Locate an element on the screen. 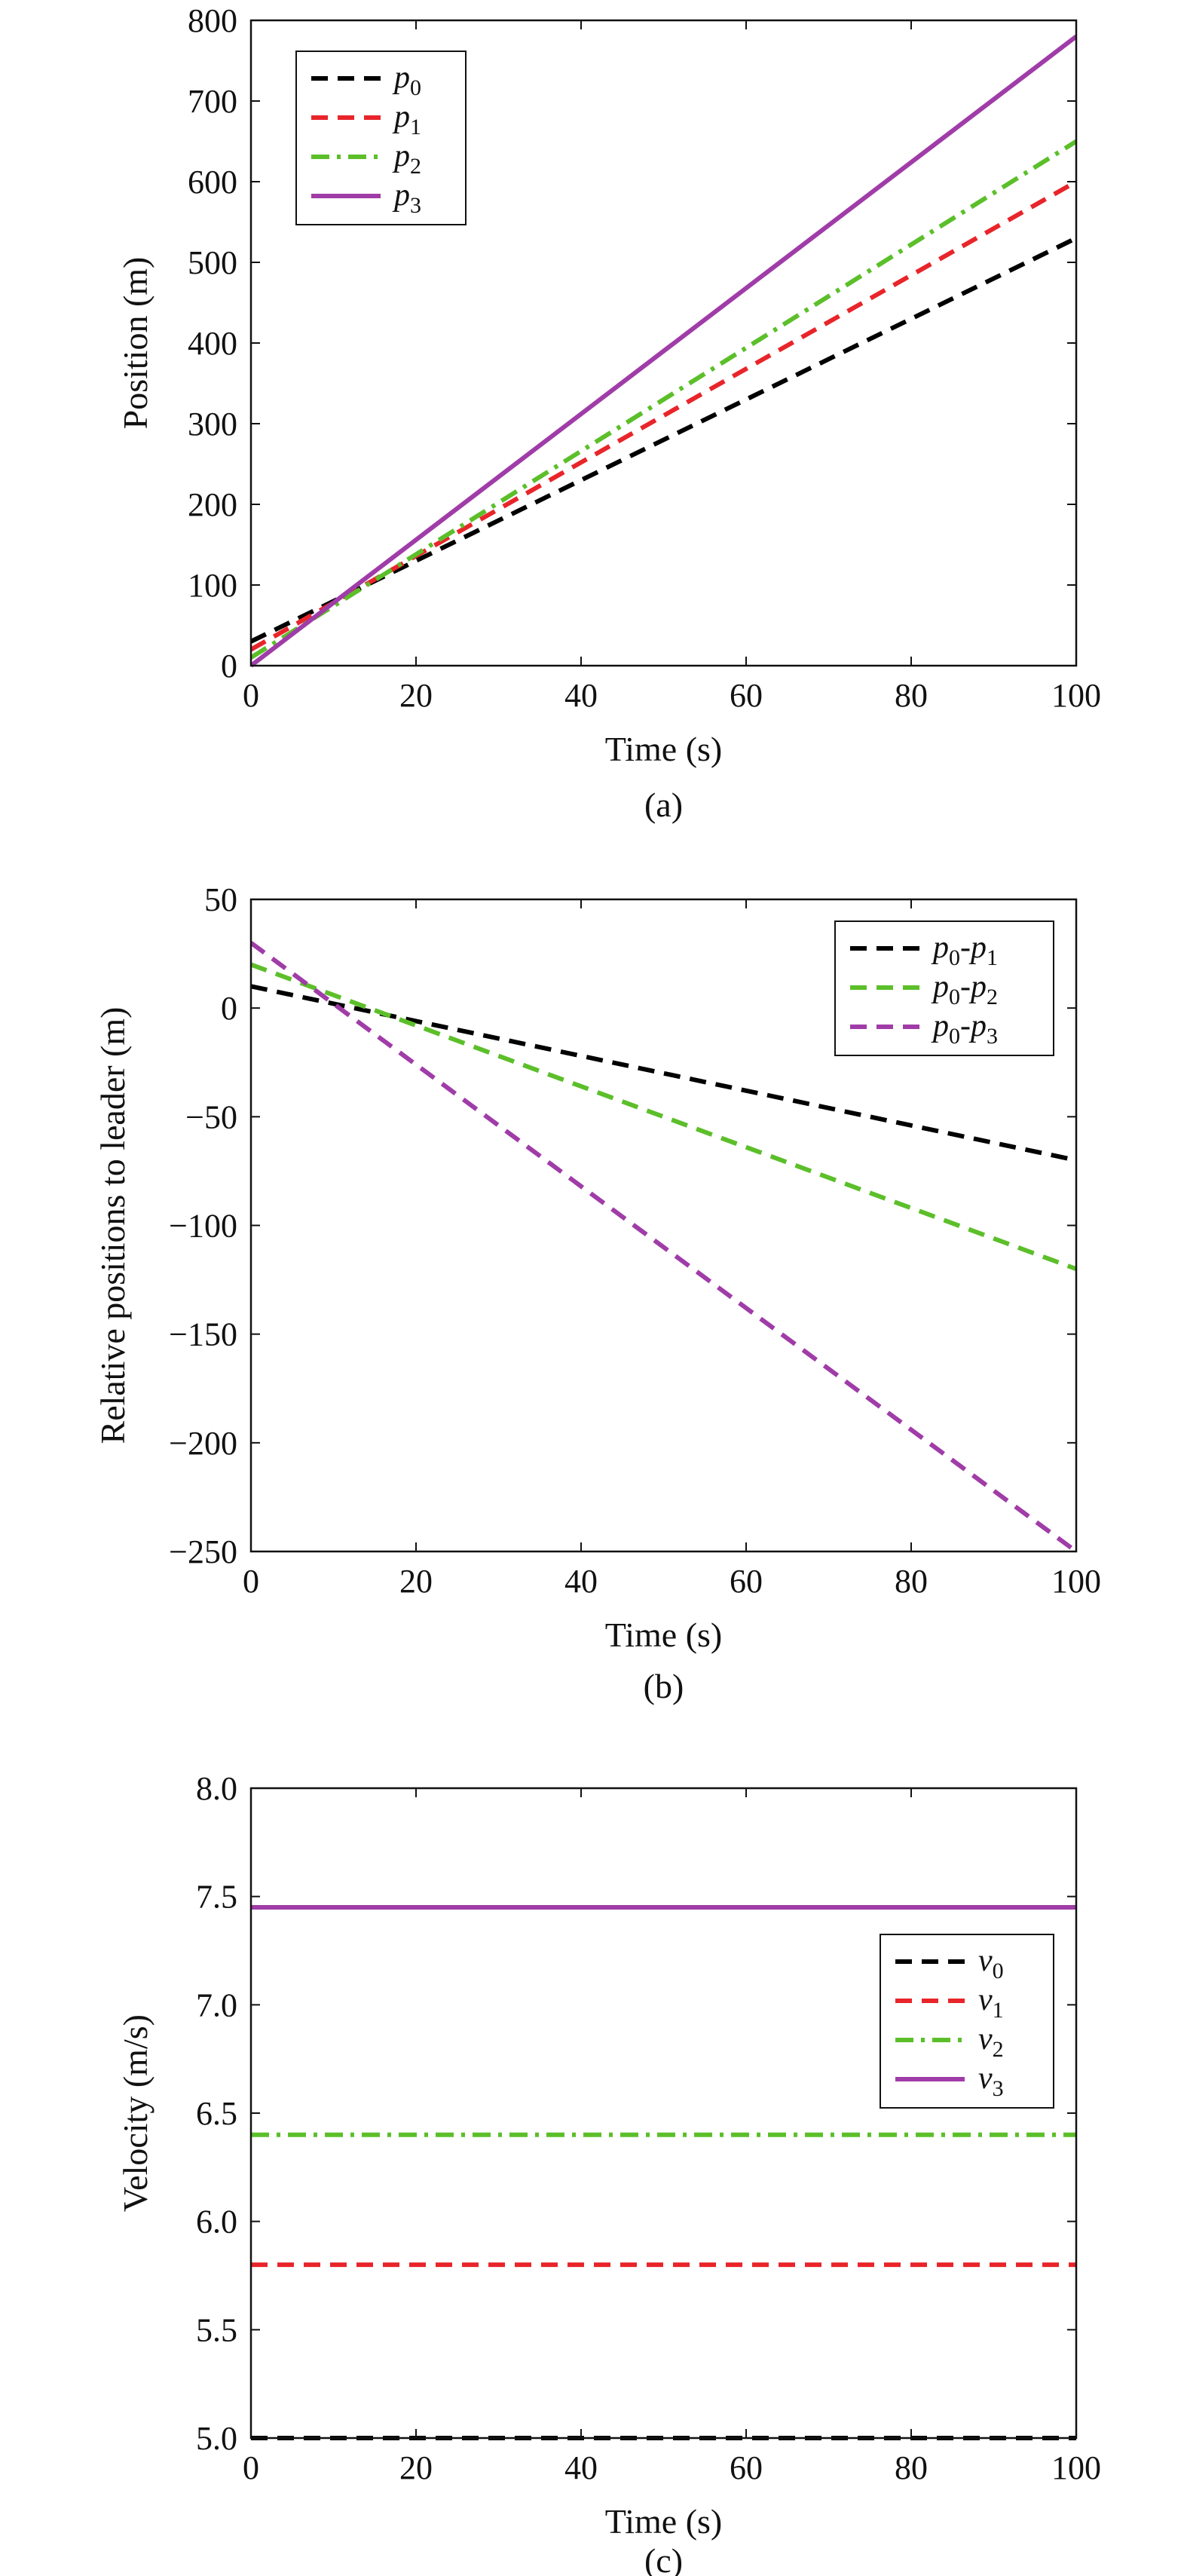  y-tick-label: 8.0 is located at coordinates (217, 1788).